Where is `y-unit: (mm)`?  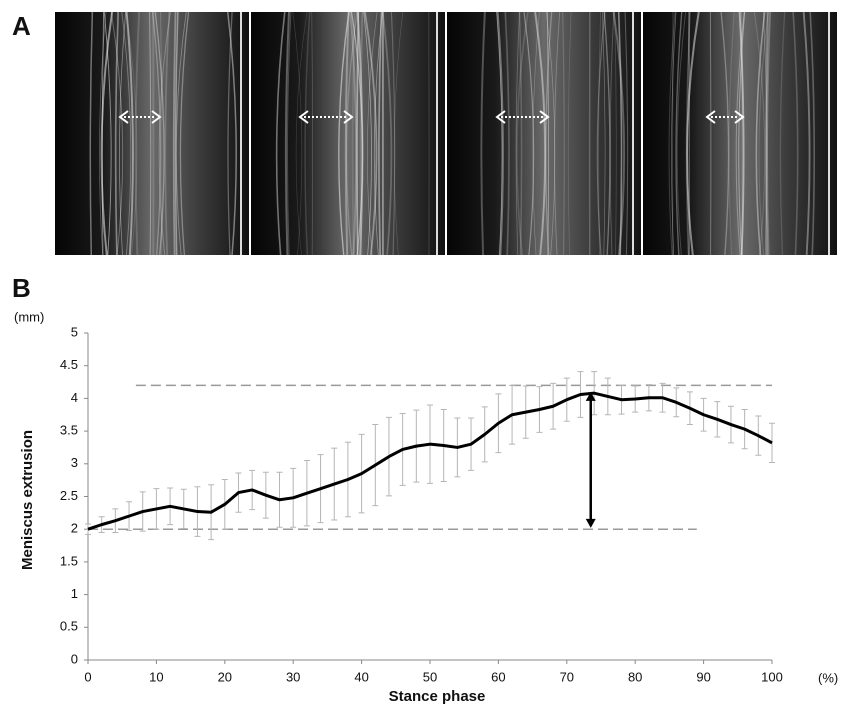 y-unit: (mm) is located at coordinates (29, 316).